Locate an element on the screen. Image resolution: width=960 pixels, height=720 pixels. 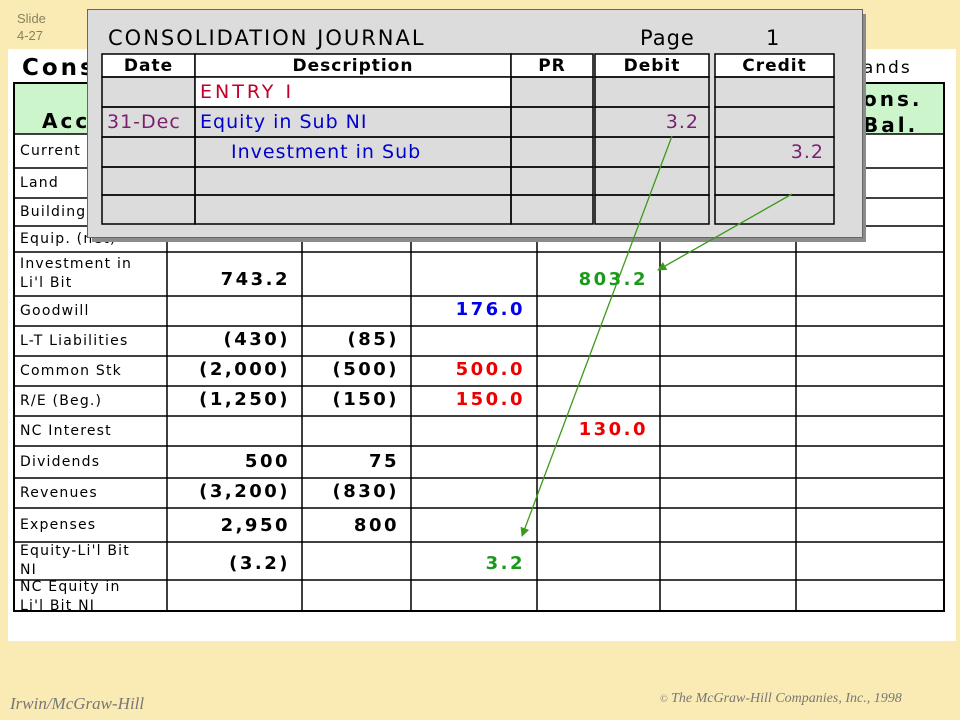
worksheet-account-line: NC Equity in is located at coordinates (70, 587).